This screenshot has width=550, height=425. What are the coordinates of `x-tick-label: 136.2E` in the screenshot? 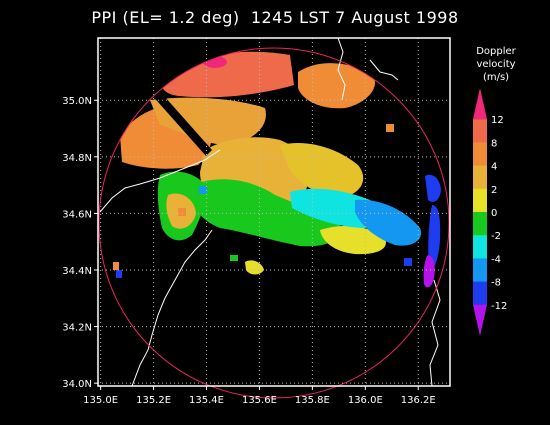 It's located at (418, 400).